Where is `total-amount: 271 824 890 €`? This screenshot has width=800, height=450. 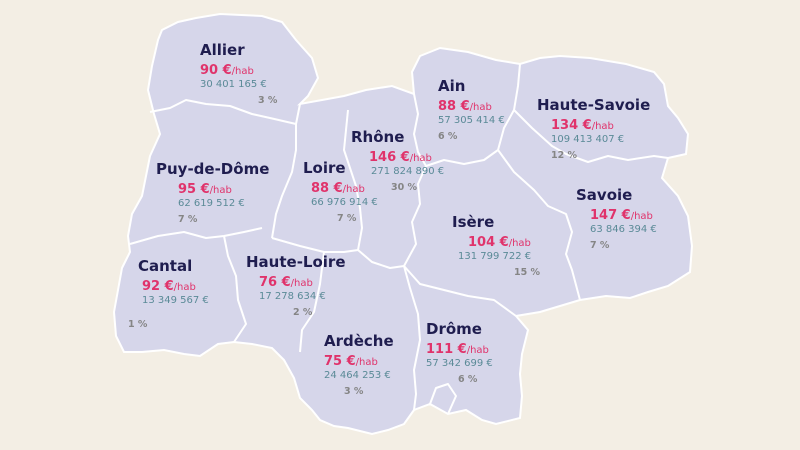
total-amount: 271 824 890 € is located at coordinates (408, 171).